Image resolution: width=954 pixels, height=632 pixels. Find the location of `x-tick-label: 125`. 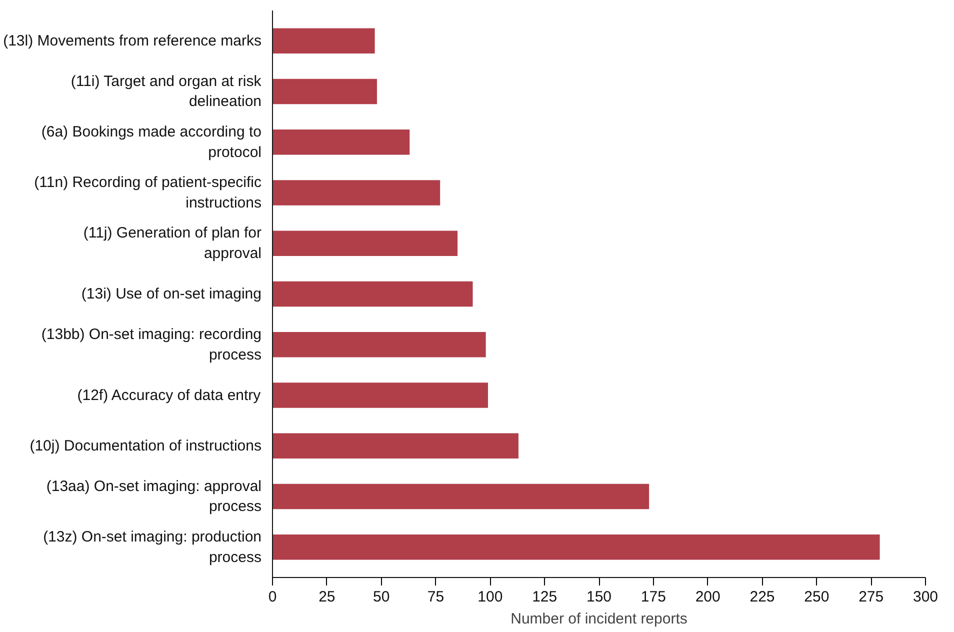

x-tick-label: 125 is located at coordinates (545, 597).